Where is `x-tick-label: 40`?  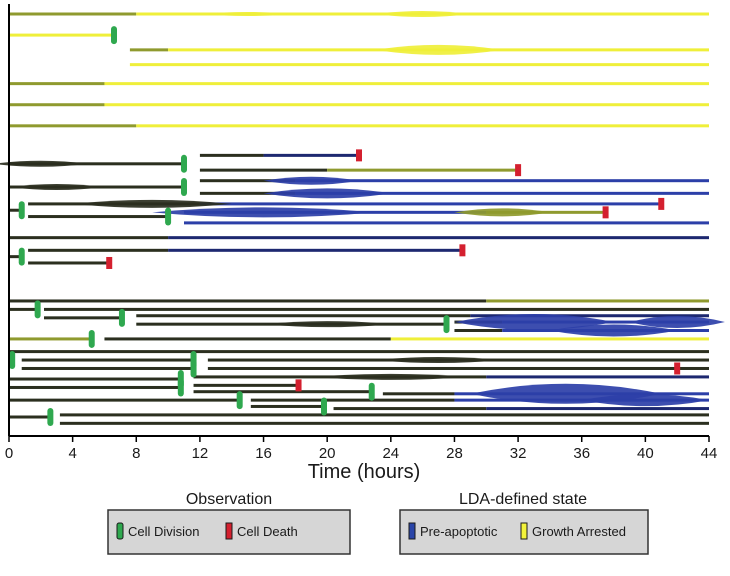 x-tick-label: 40 is located at coordinates (645, 453).